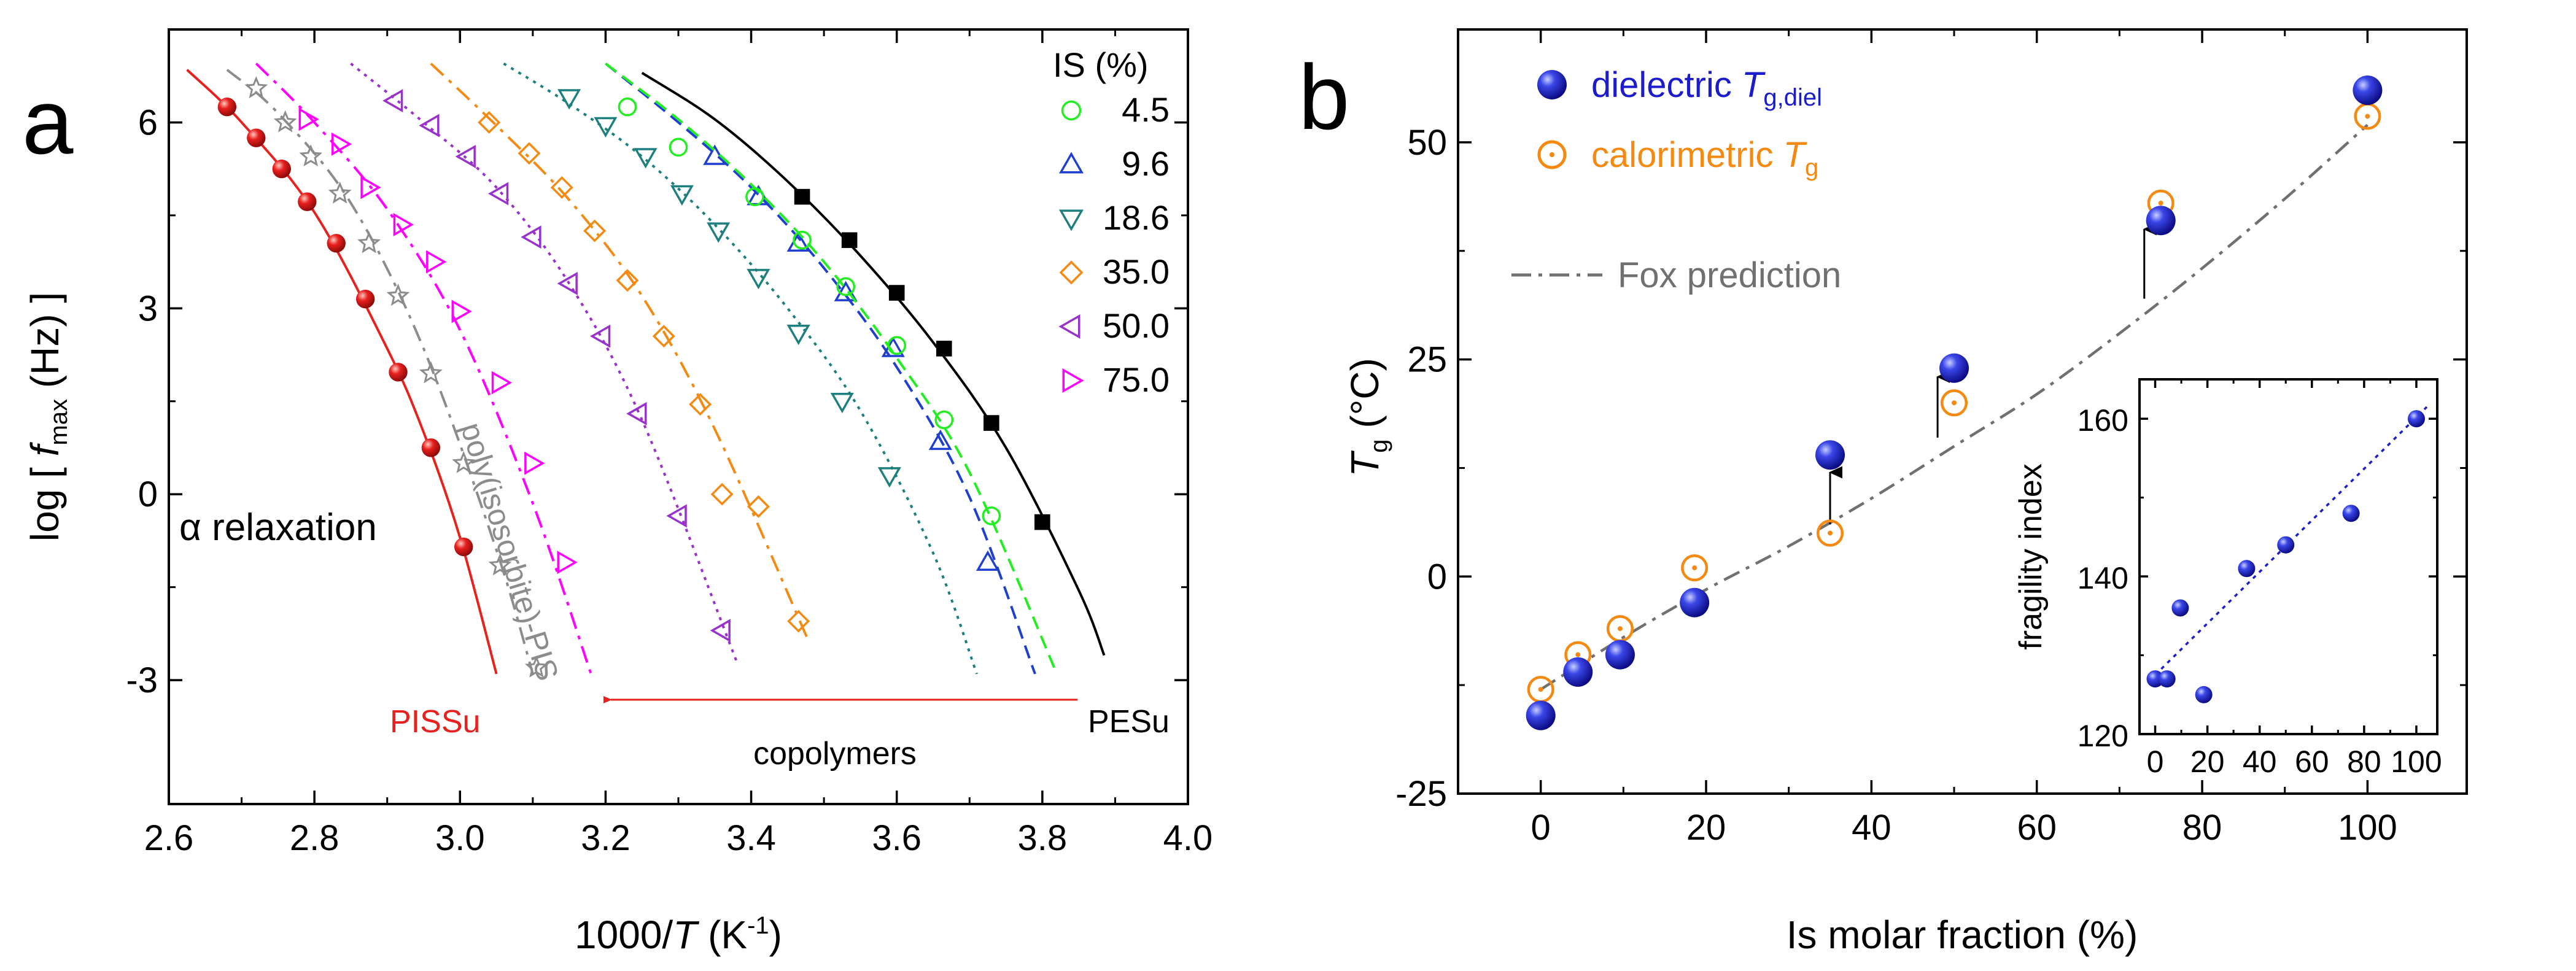  What do you see at coordinates (47, 416) in the screenshot?
I see `panel-a-y-axis-label: log [ fmax (Hz) ]` at bounding box center [47, 416].